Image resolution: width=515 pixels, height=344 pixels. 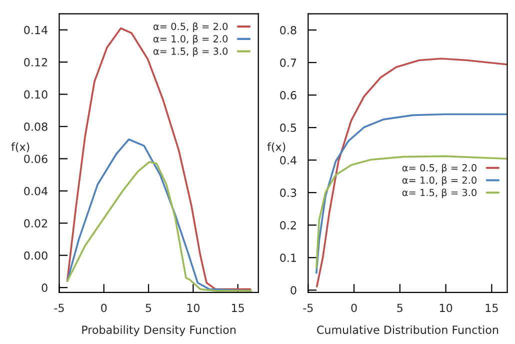 I want to click on y-tick-label: 0.6, so click(x=288, y=95).